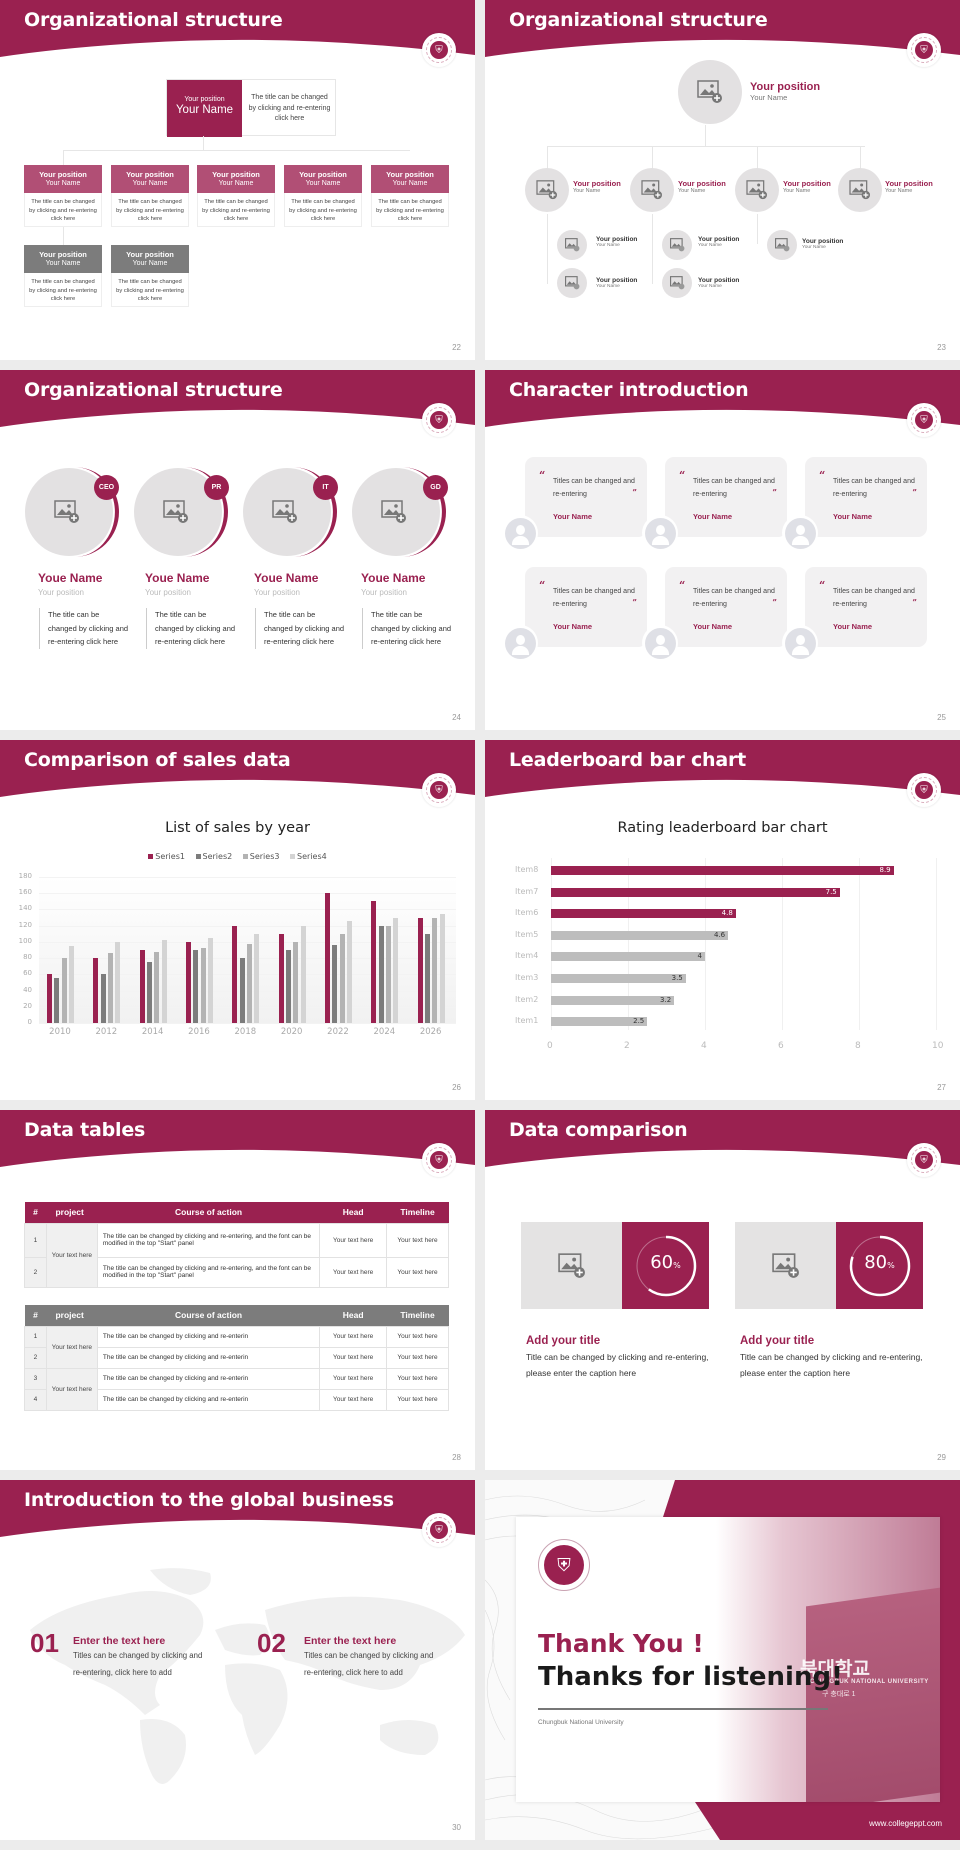  I want to click on leaderboard-bar: 3.2, so click(613, 1000).